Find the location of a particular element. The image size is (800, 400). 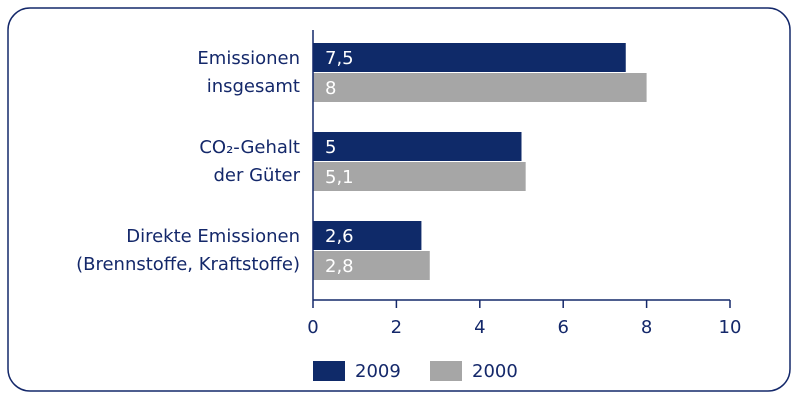

category-label: (Brennstoffe, Kraftstoffe) is located at coordinates (188, 264).